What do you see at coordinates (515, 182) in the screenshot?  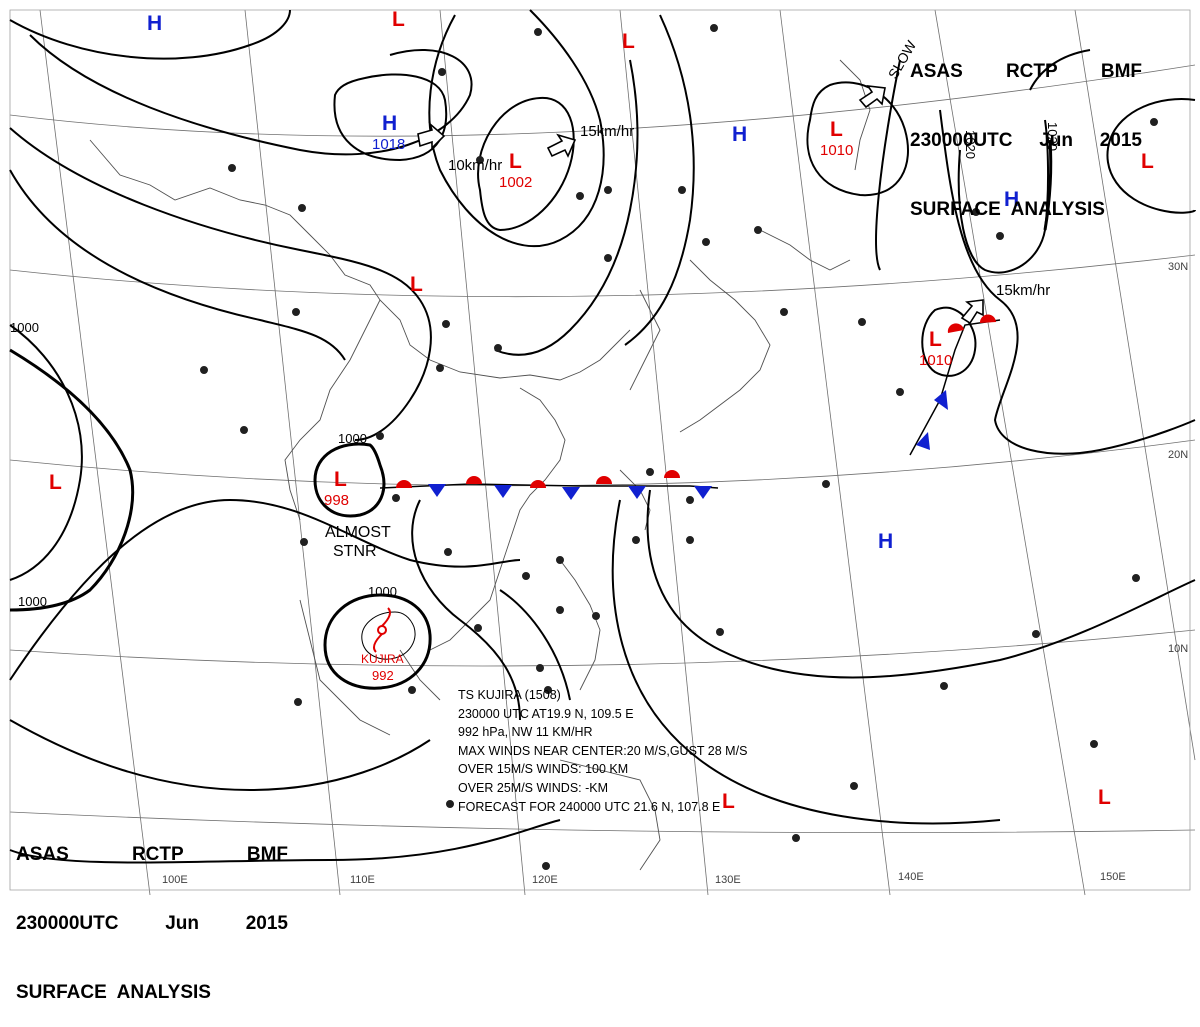 I see `center-pressure-value: 1002` at bounding box center [515, 182].